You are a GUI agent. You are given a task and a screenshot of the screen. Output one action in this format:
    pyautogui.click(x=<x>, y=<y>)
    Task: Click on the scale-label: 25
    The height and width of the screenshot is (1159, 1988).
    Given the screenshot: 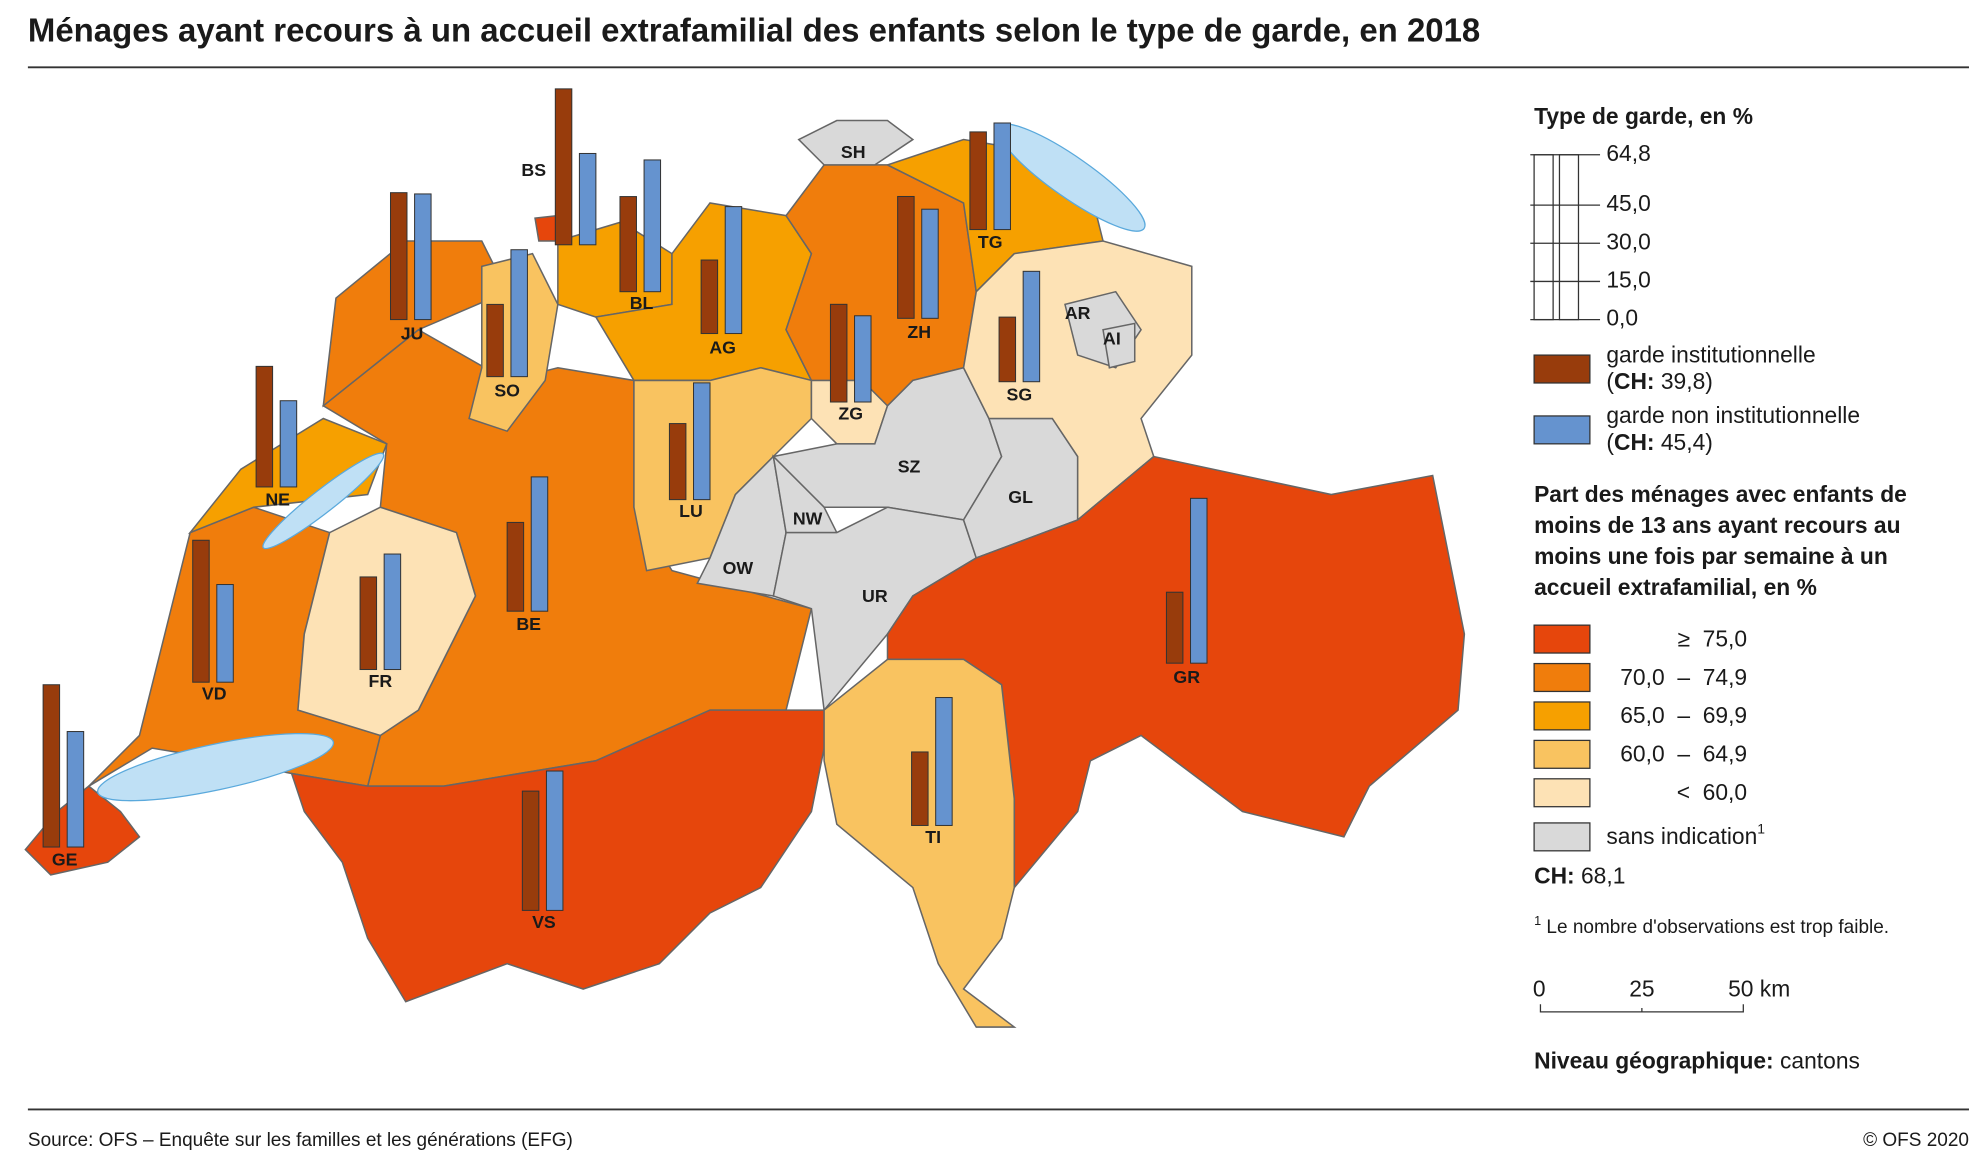 What is the action you would take?
    pyautogui.click(x=1641, y=988)
    